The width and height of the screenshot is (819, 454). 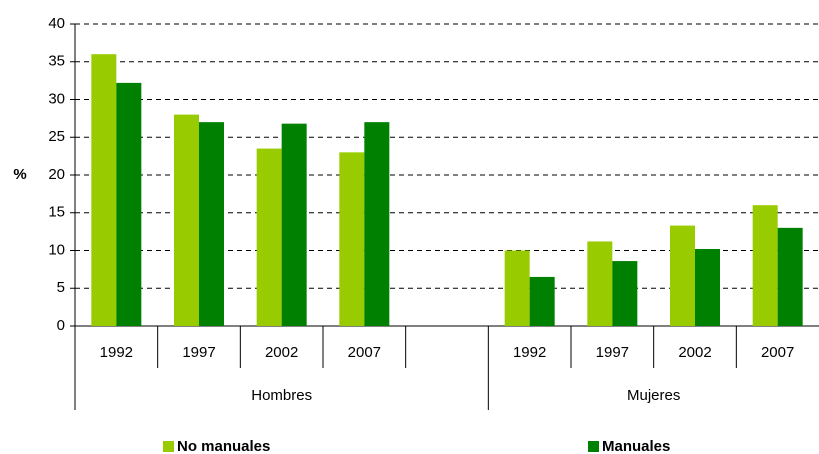 What do you see at coordinates (653, 395) in the screenshot?
I see `group-label: Mujeres` at bounding box center [653, 395].